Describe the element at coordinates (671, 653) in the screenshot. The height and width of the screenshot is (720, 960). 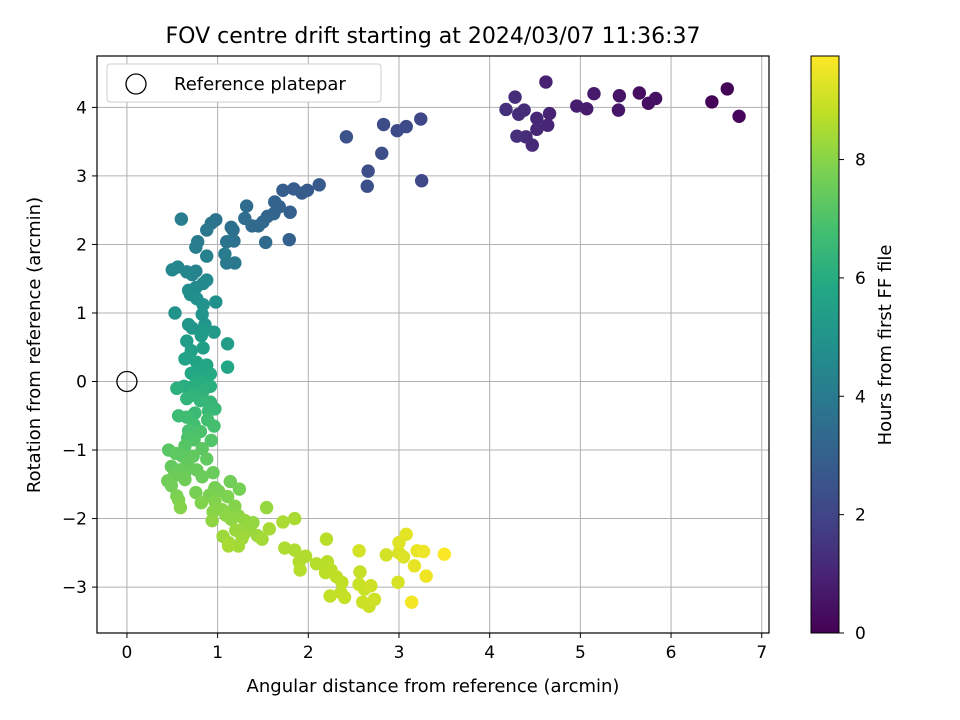
I see `x-tick-label: 6` at that location.